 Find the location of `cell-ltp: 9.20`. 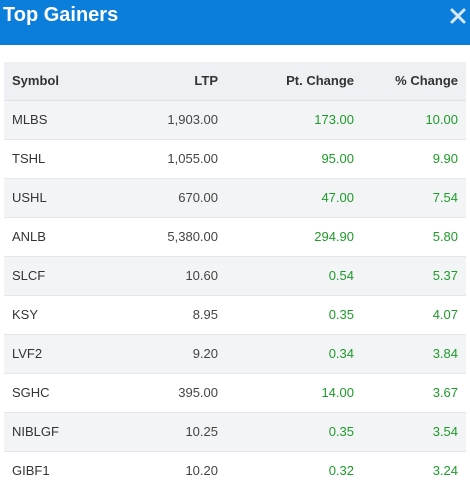

cell-ltp: 9.20 is located at coordinates (173, 354).